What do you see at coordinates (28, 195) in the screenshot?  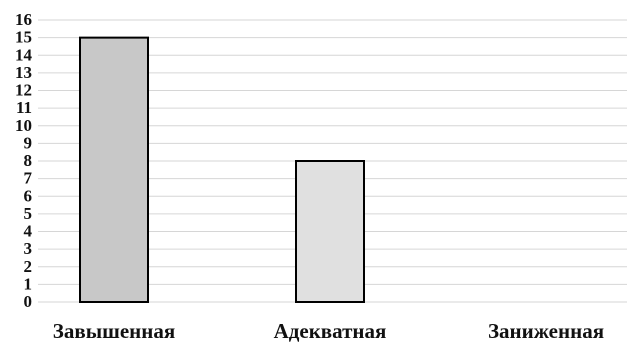 I see `y-tick-label: 6` at bounding box center [28, 195].